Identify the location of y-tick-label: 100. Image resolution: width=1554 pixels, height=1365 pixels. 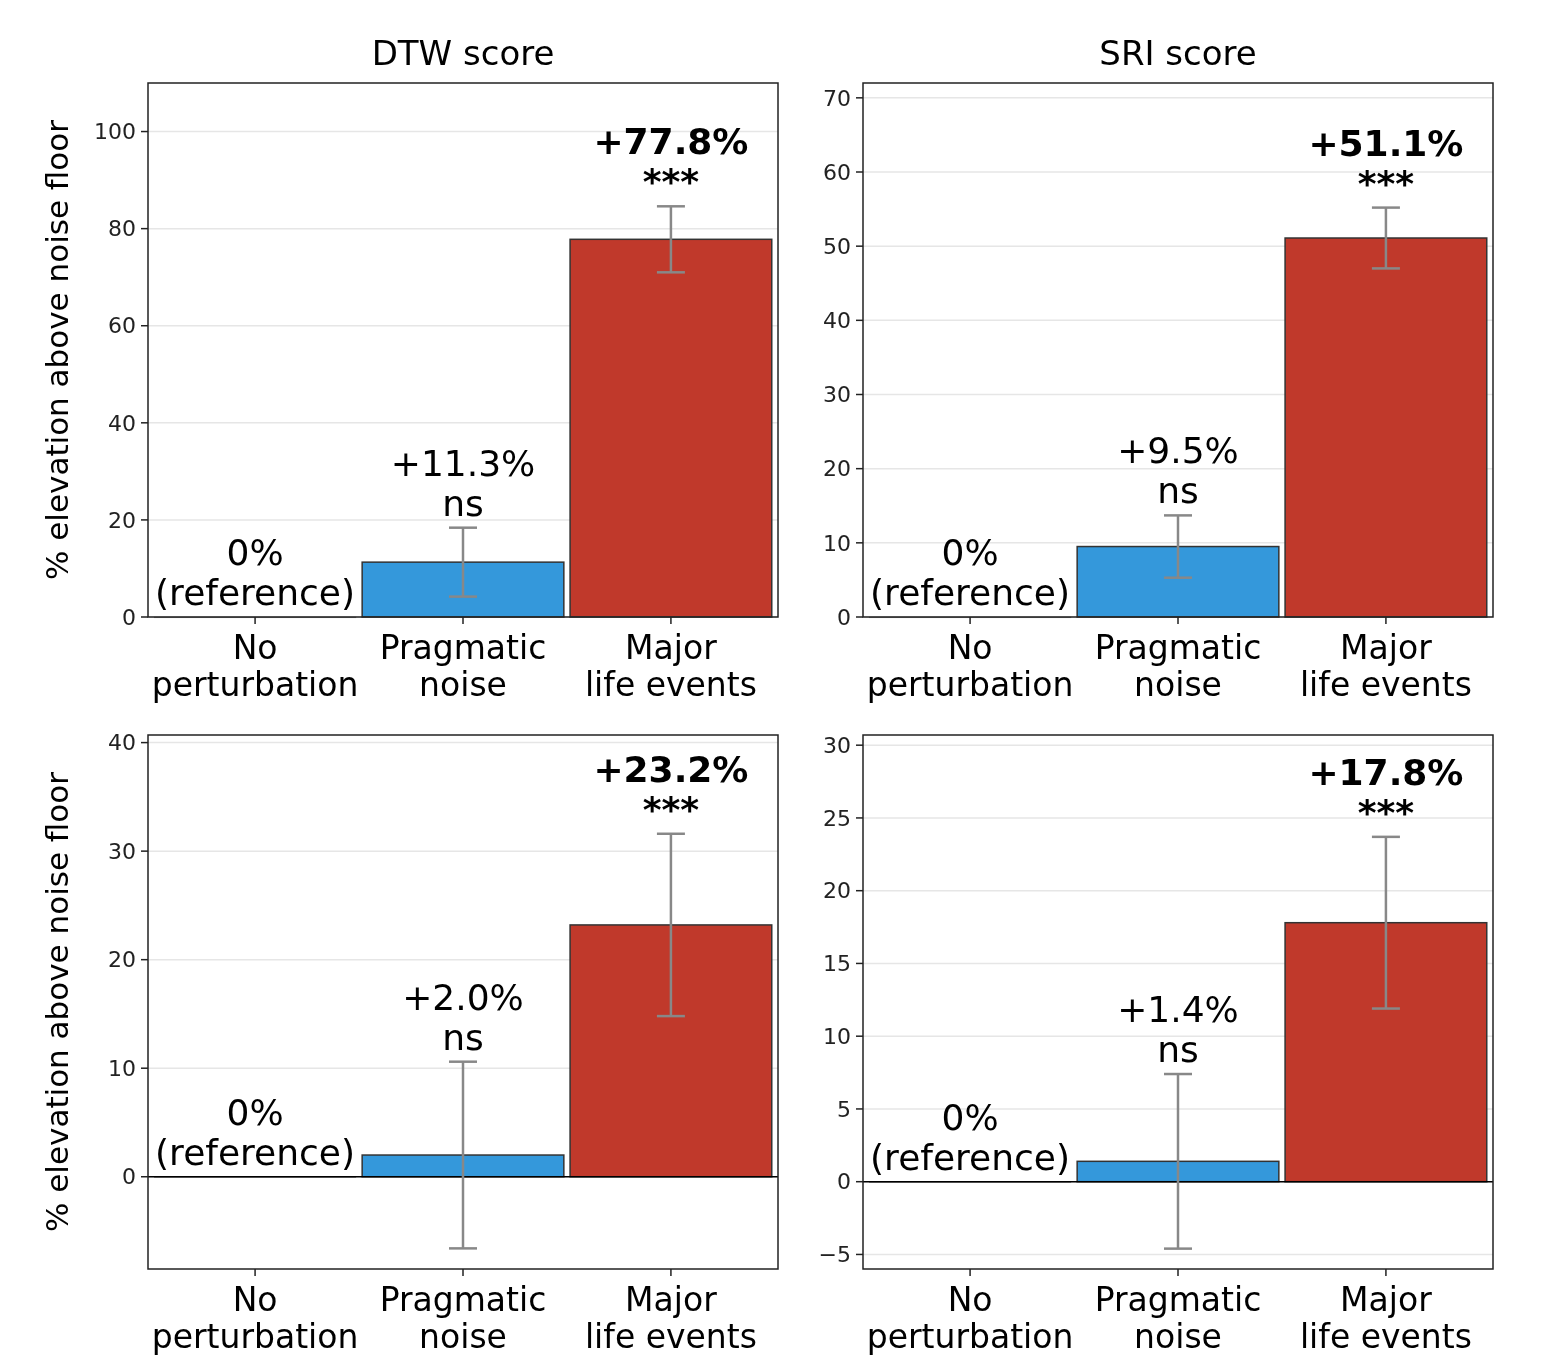
(115, 132).